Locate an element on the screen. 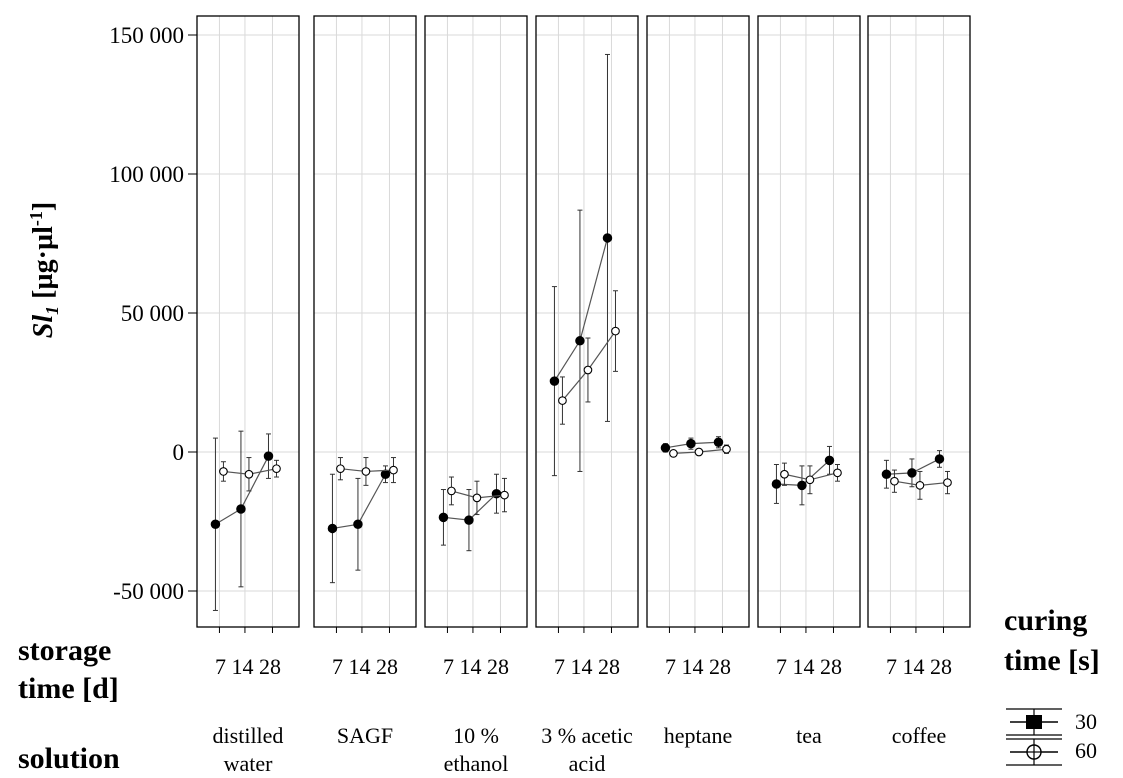  y-tick-label: 150 000 is located at coordinates (146, 35).